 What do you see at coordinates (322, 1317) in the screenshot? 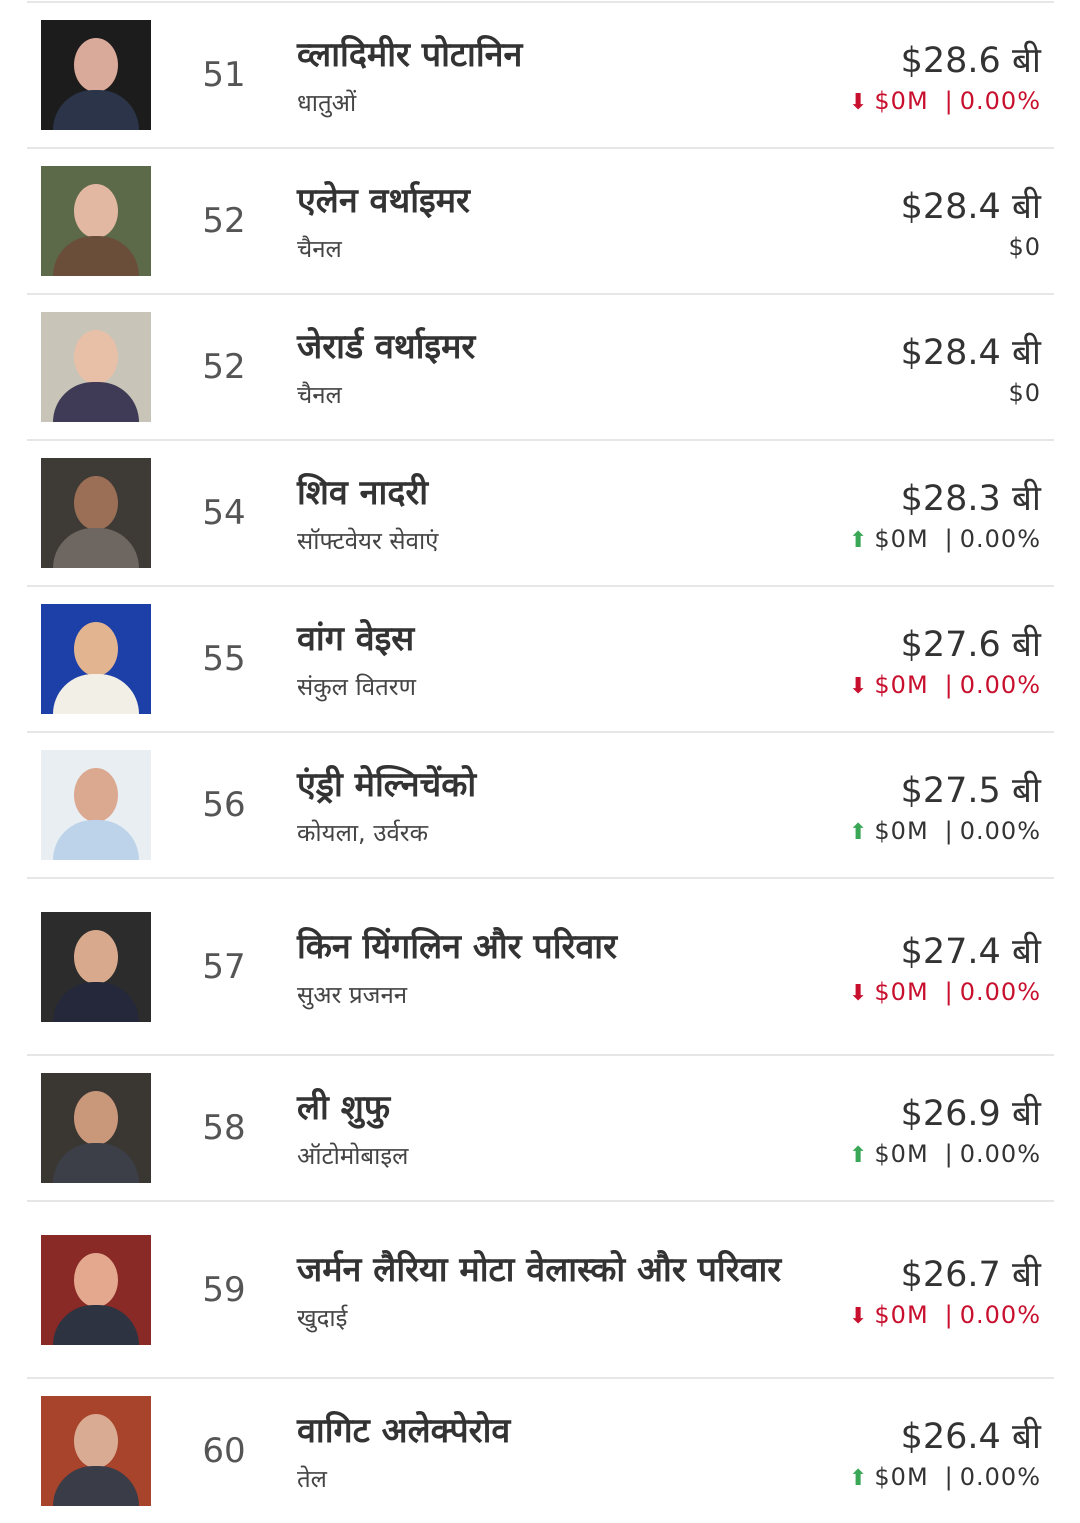
I see `industry: खुदाई` at bounding box center [322, 1317].